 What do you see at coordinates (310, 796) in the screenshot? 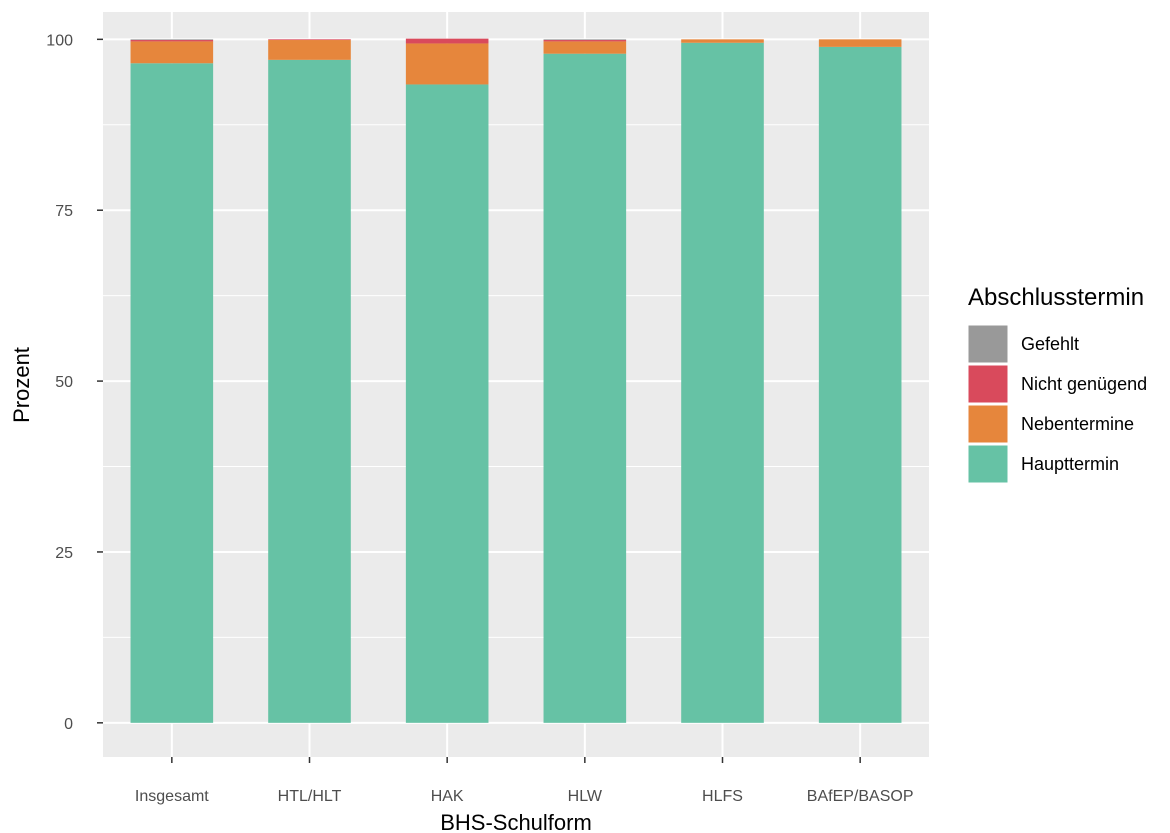
I see `x-tick-label: HTL/HLT` at bounding box center [310, 796].